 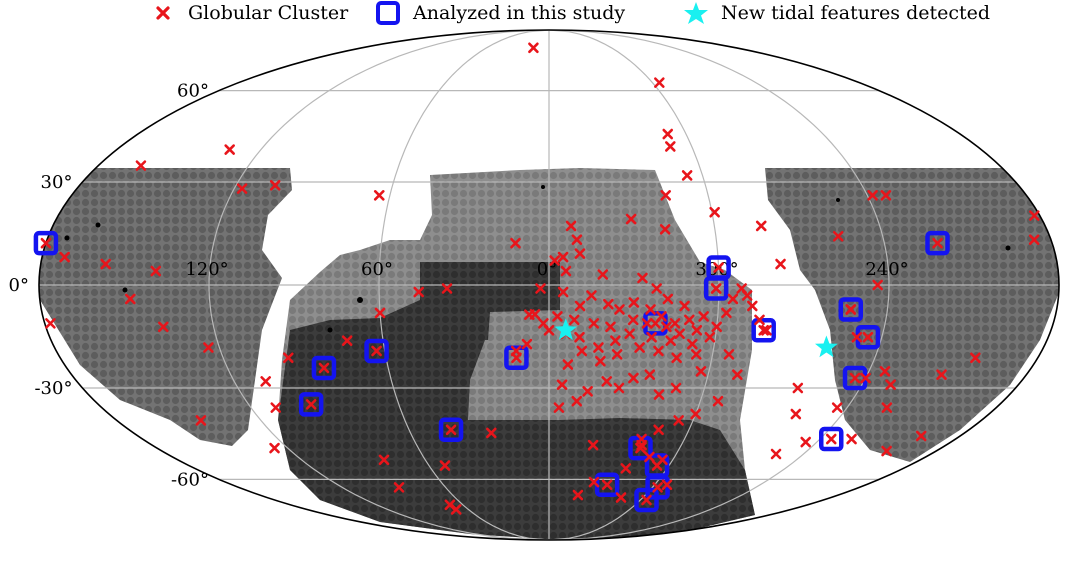 I want to click on legend-star-icon, so click(x=696, y=13).